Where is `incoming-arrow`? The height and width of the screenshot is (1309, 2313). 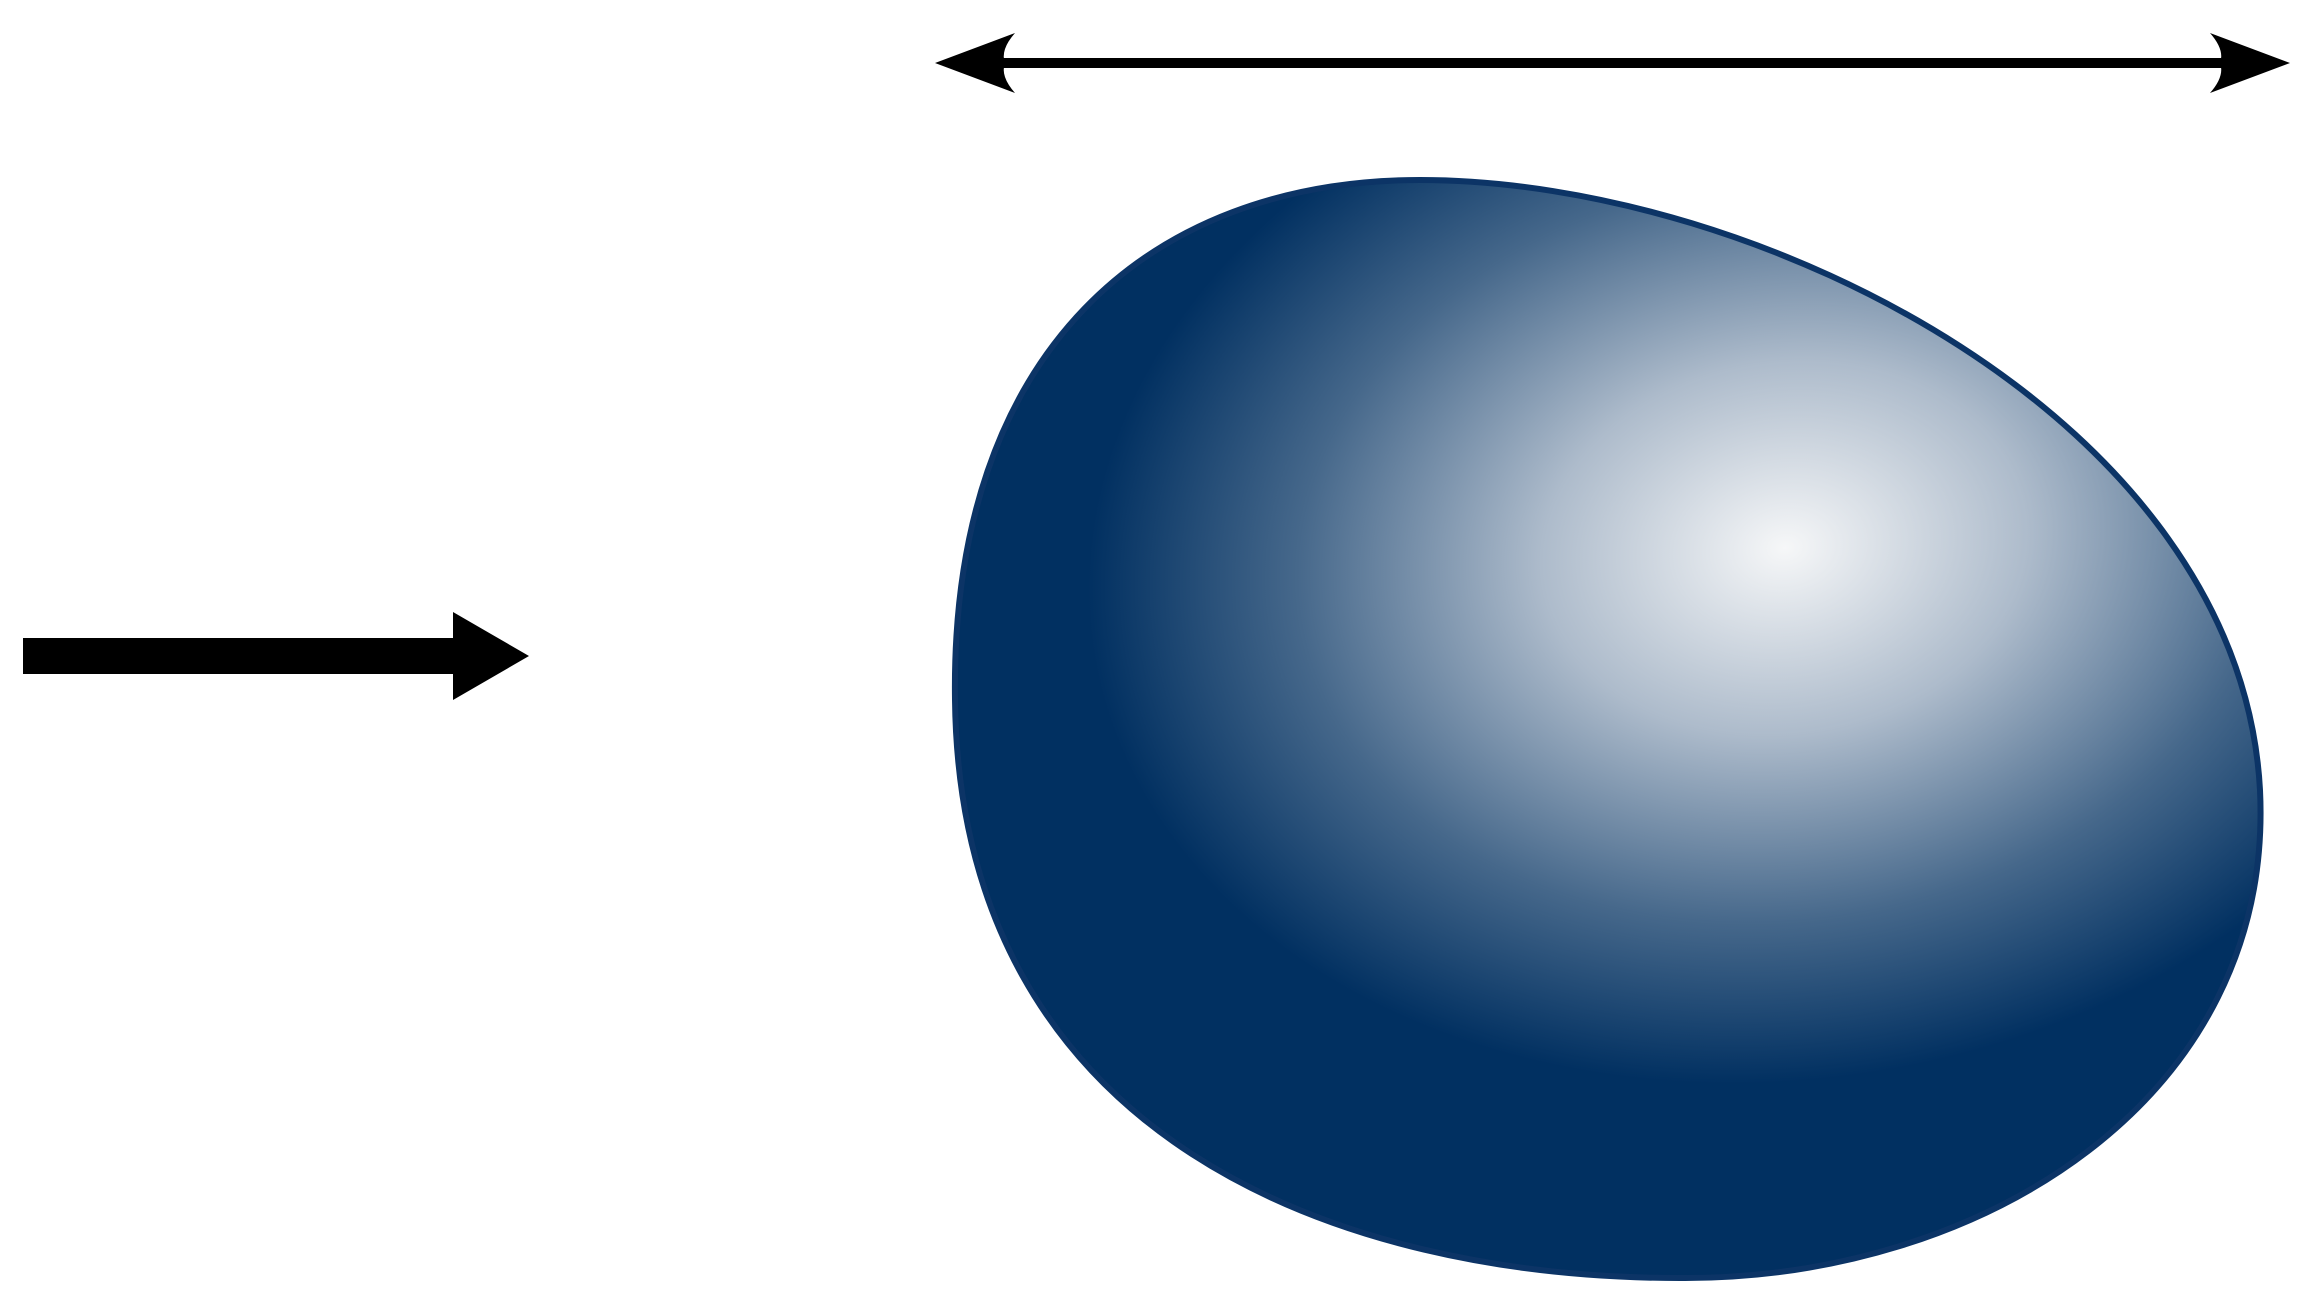
incoming-arrow is located at coordinates (276, 656).